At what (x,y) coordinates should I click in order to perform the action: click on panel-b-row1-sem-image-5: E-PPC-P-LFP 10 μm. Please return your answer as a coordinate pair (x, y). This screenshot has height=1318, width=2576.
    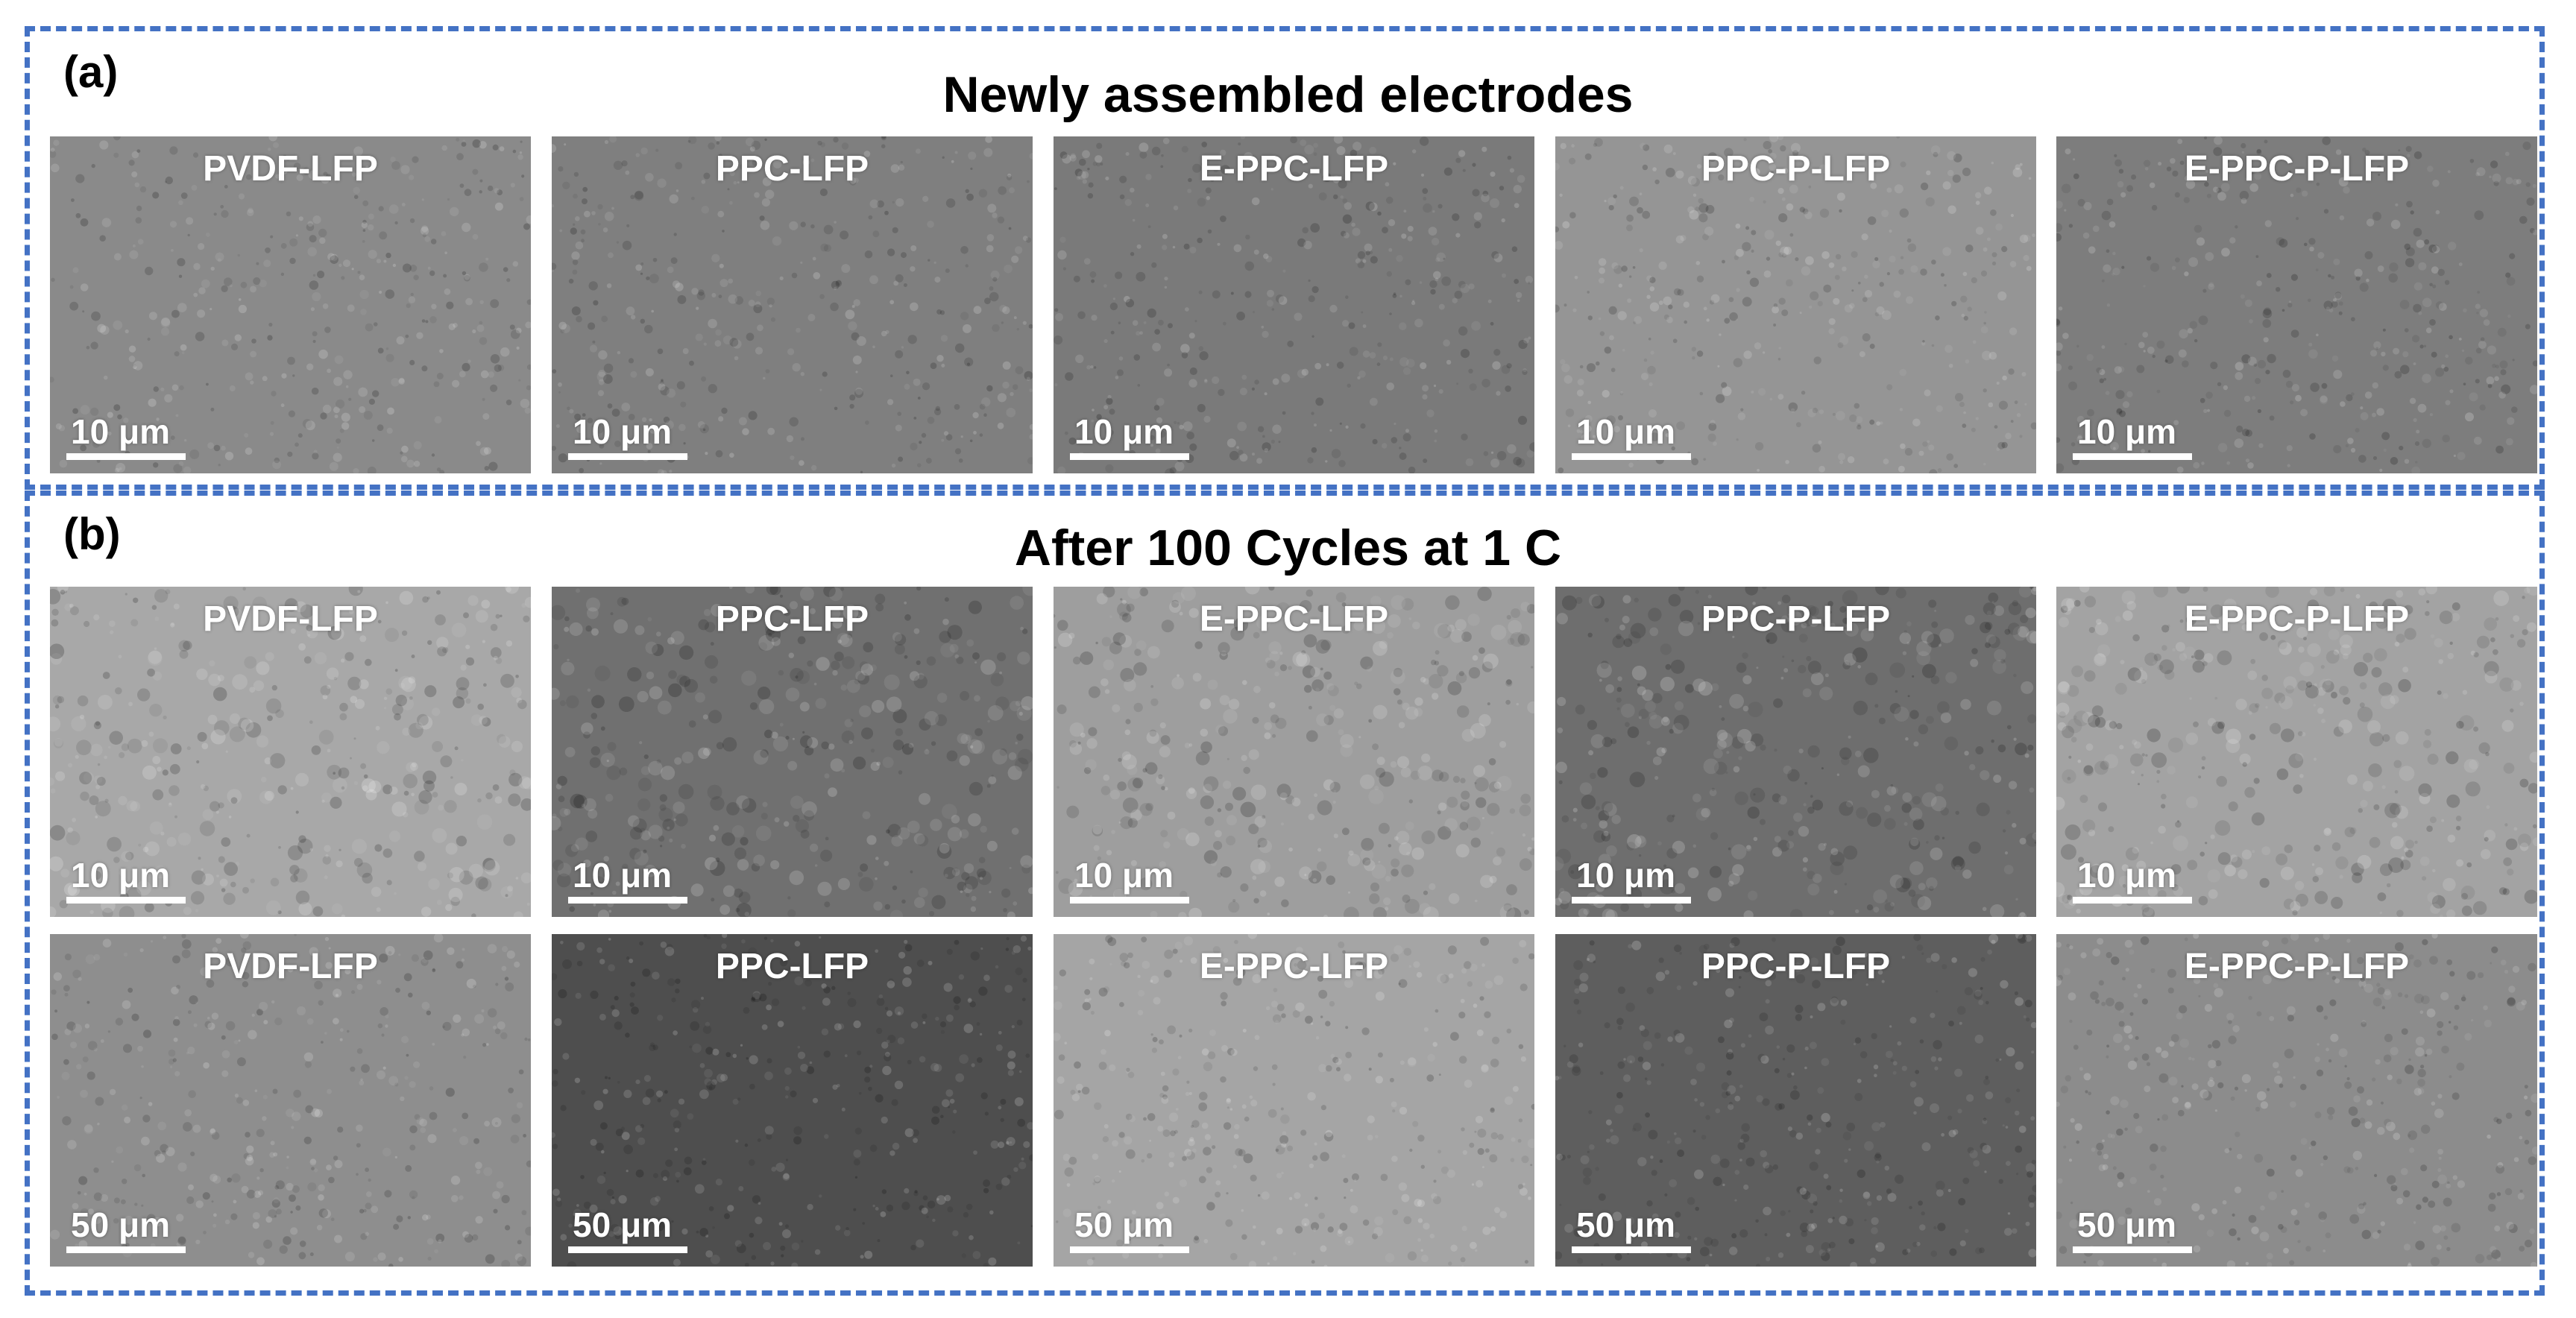
    Looking at the image, I should click on (2296, 752).